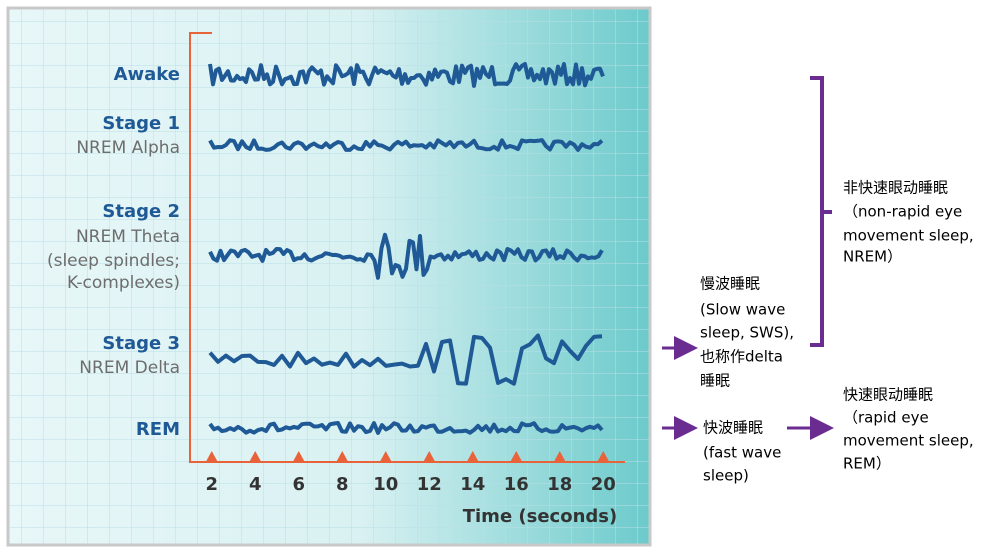  What do you see at coordinates (141, 123) in the screenshot?
I see `row-title: Stage 1` at bounding box center [141, 123].